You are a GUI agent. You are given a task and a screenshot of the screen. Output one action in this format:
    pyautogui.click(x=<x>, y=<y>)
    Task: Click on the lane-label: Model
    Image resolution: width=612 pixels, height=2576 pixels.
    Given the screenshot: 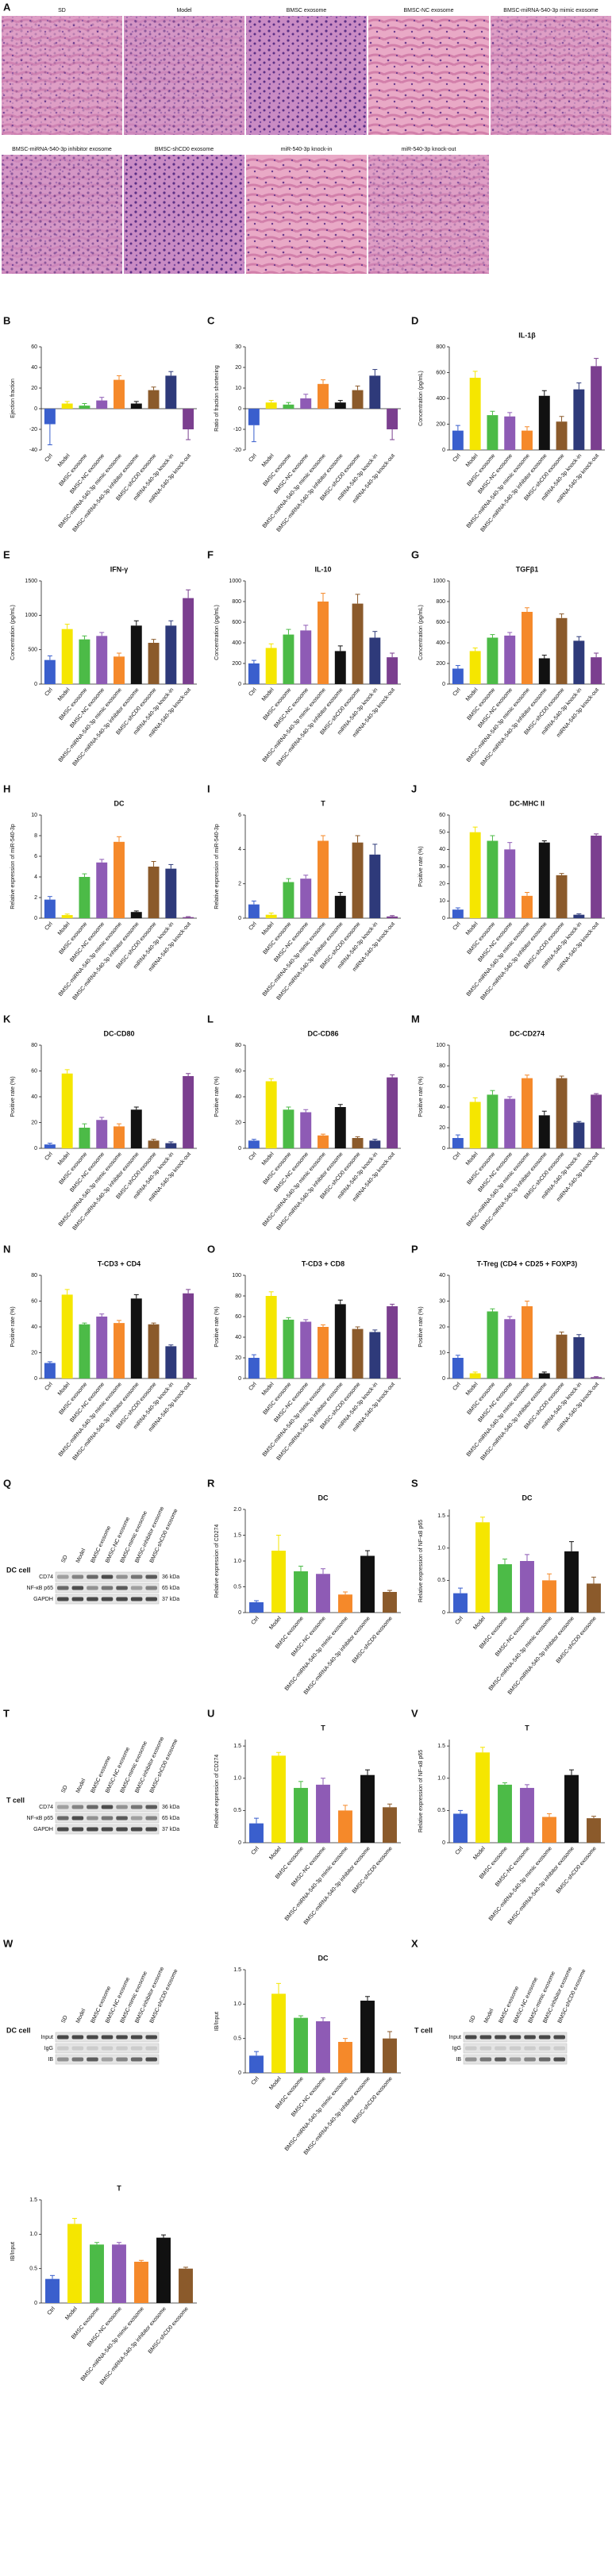 What is the action you would take?
    pyautogui.click(x=489, y=2016)
    